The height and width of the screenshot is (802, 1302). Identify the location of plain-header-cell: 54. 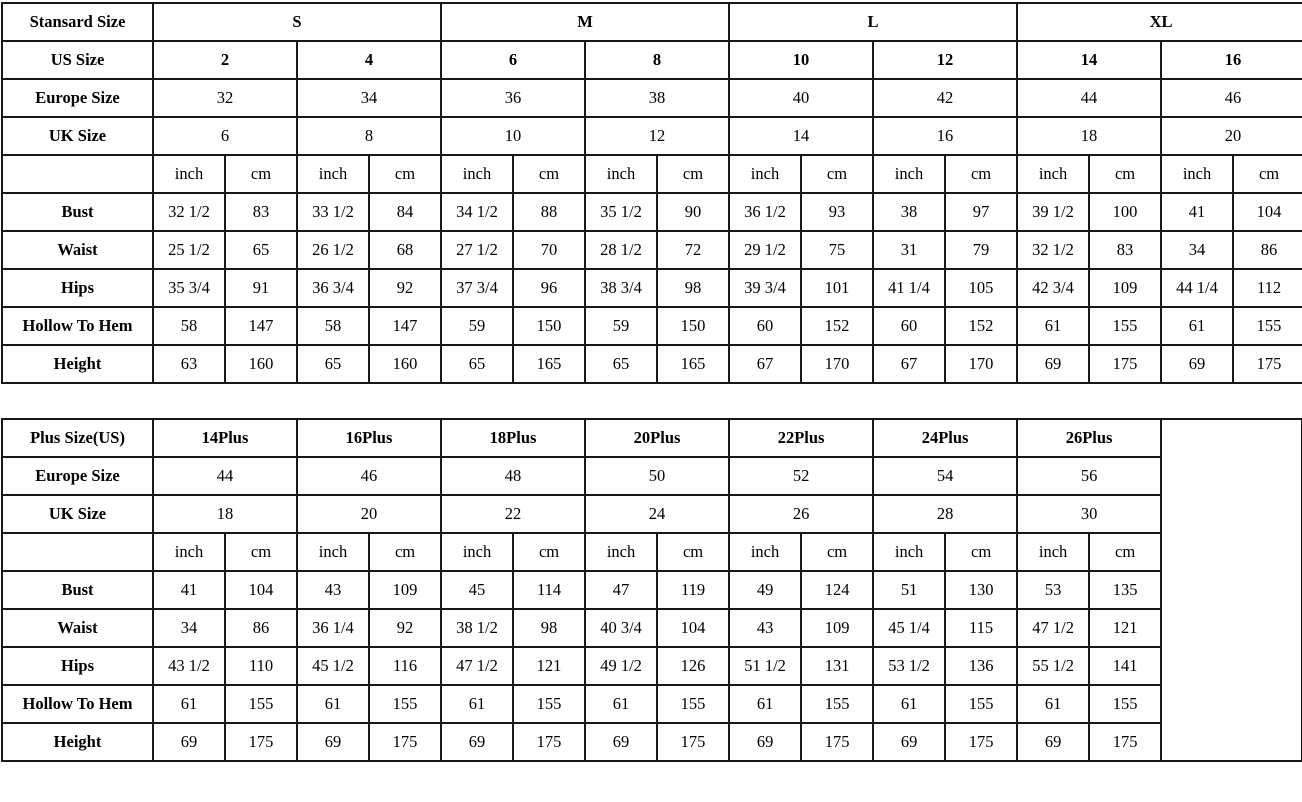
(945, 476).